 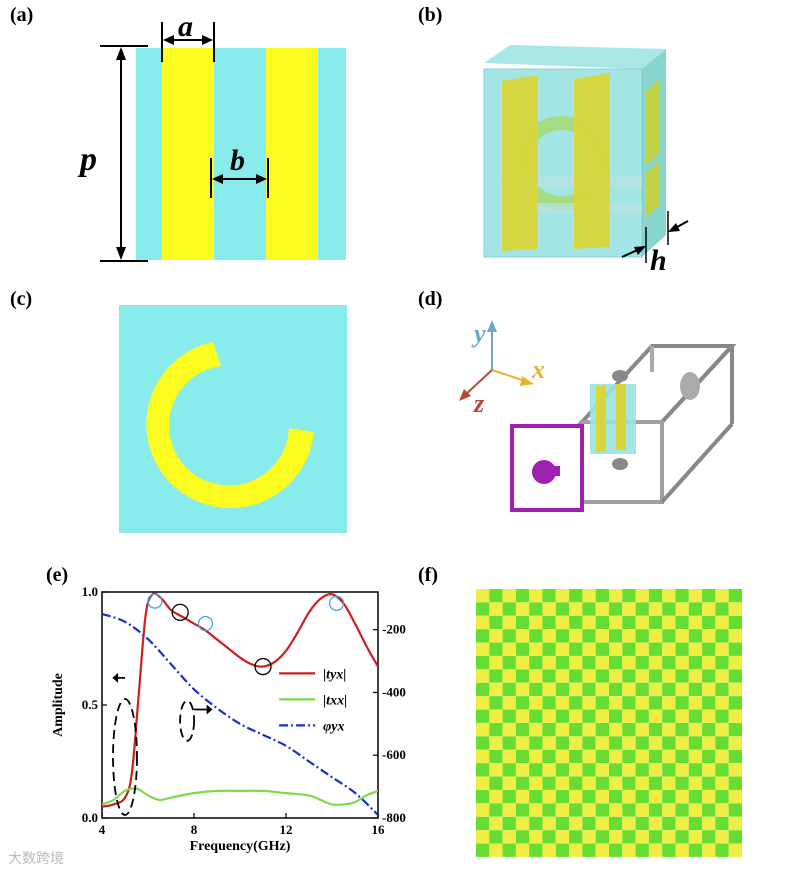 What do you see at coordinates (125, 757) in the screenshot?
I see `annotation-ellipse-amplitude` at bounding box center [125, 757].